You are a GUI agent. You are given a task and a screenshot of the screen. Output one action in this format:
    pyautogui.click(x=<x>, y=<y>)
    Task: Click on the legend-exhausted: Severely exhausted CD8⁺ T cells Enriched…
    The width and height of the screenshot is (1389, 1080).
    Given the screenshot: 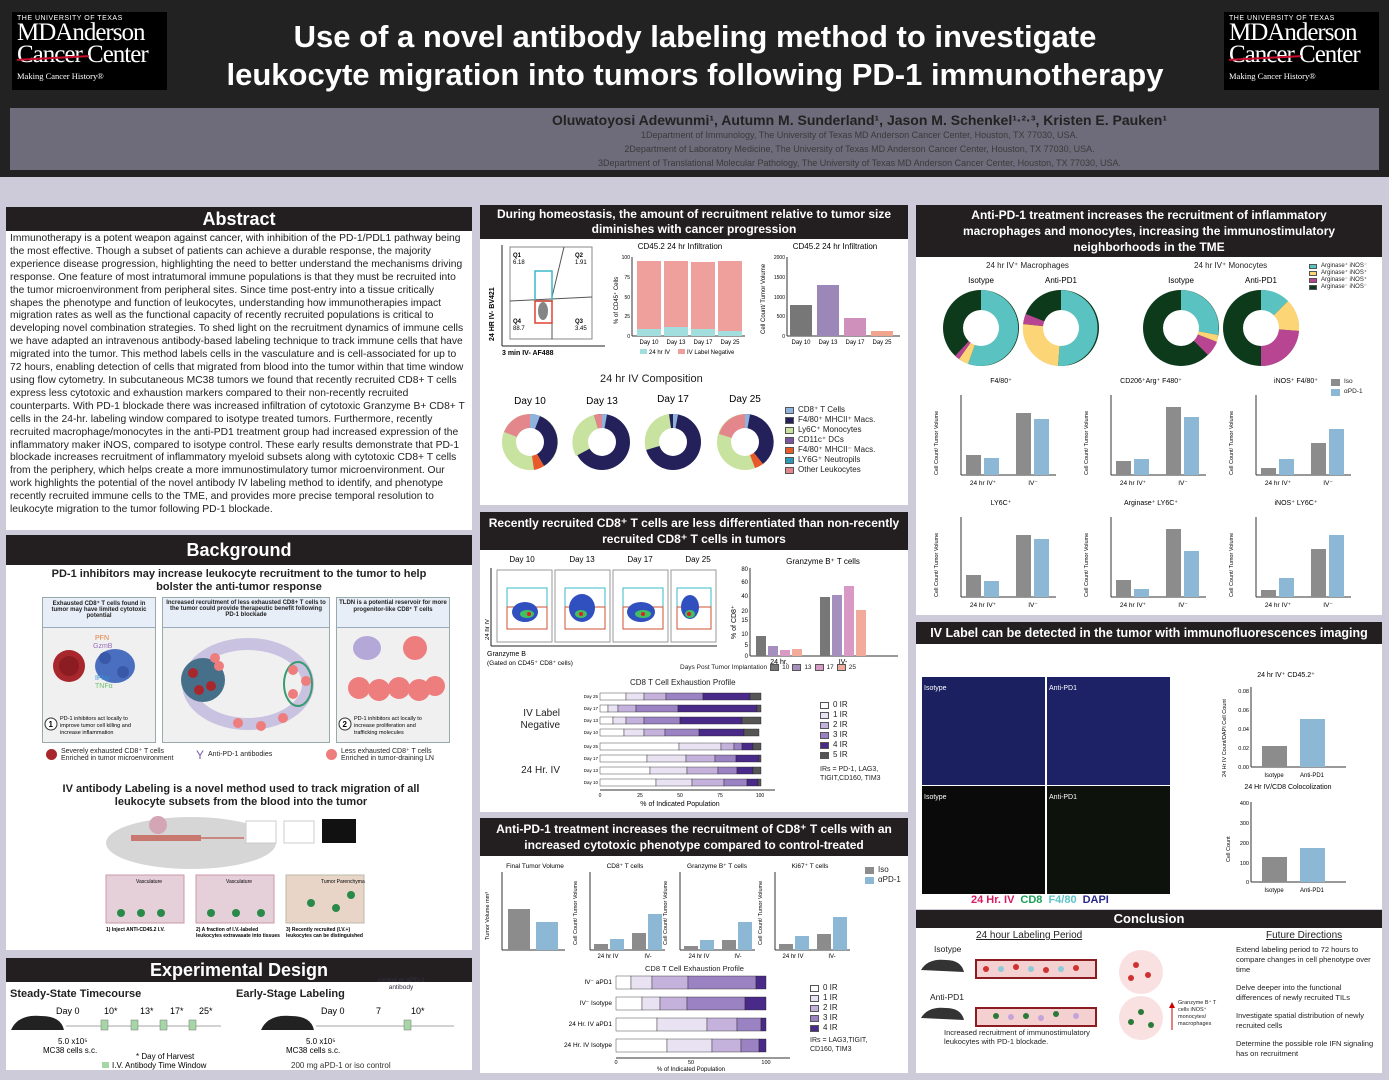 What is the action you would take?
    pyautogui.click(x=111, y=754)
    